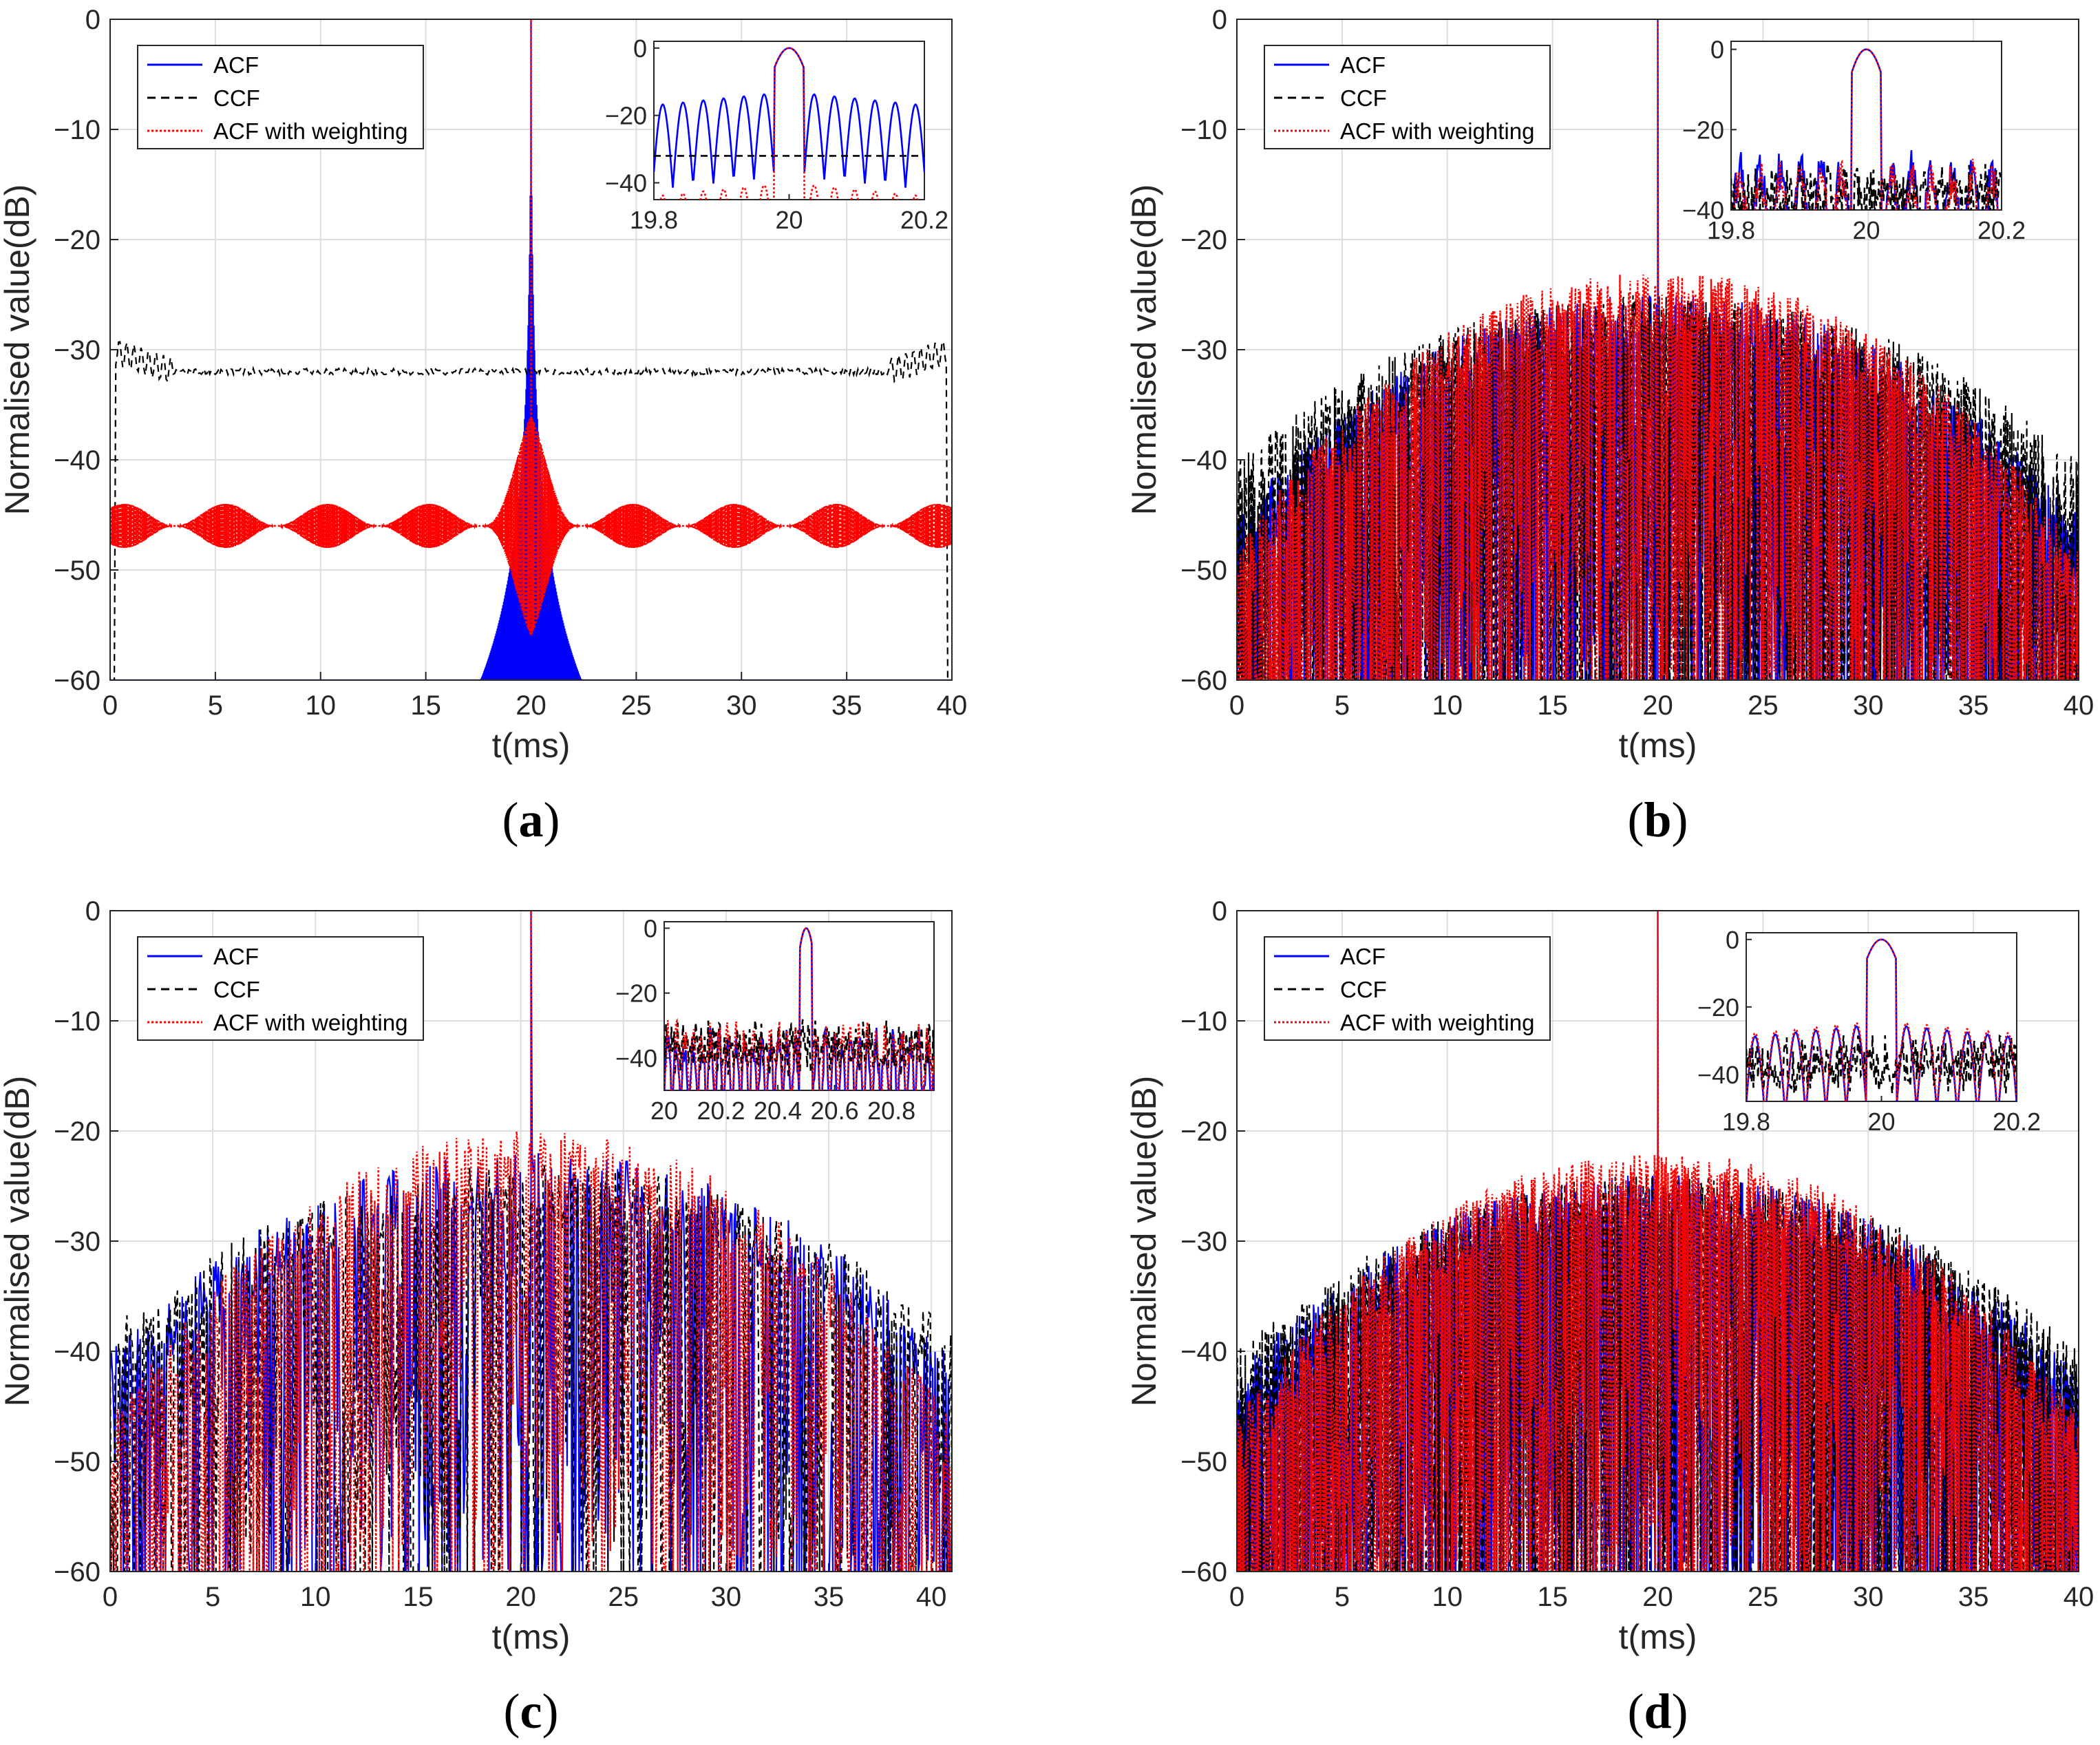  What do you see at coordinates (789, 117) in the screenshot?
I see `inset-series-line-acf` at bounding box center [789, 117].